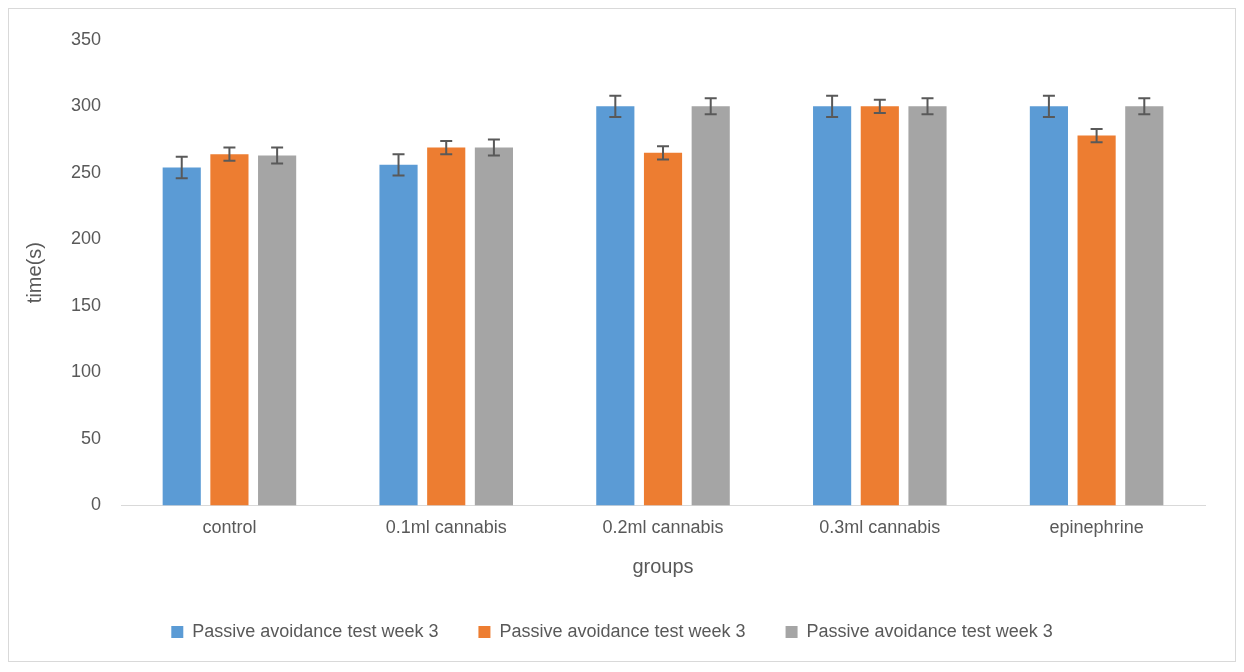 The image size is (1244, 672). What do you see at coordinates (86, 171) in the screenshot?
I see `y-tick-label: 250` at bounding box center [86, 171].